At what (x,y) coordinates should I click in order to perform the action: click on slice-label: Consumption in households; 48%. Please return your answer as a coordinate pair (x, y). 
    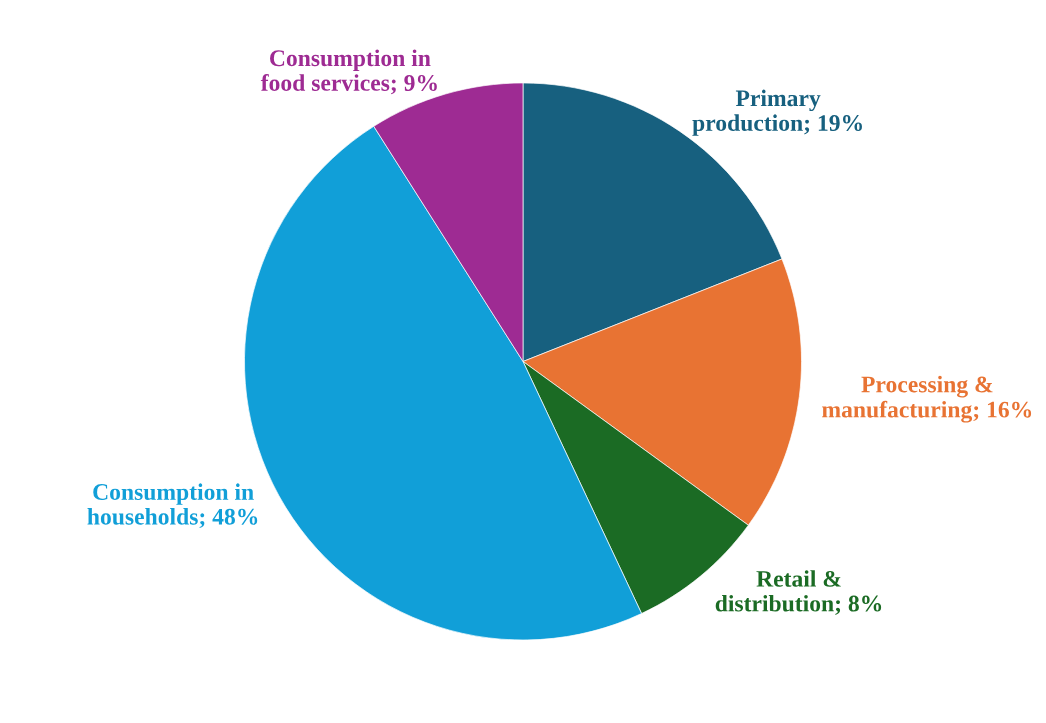
    Looking at the image, I should click on (172, 506).